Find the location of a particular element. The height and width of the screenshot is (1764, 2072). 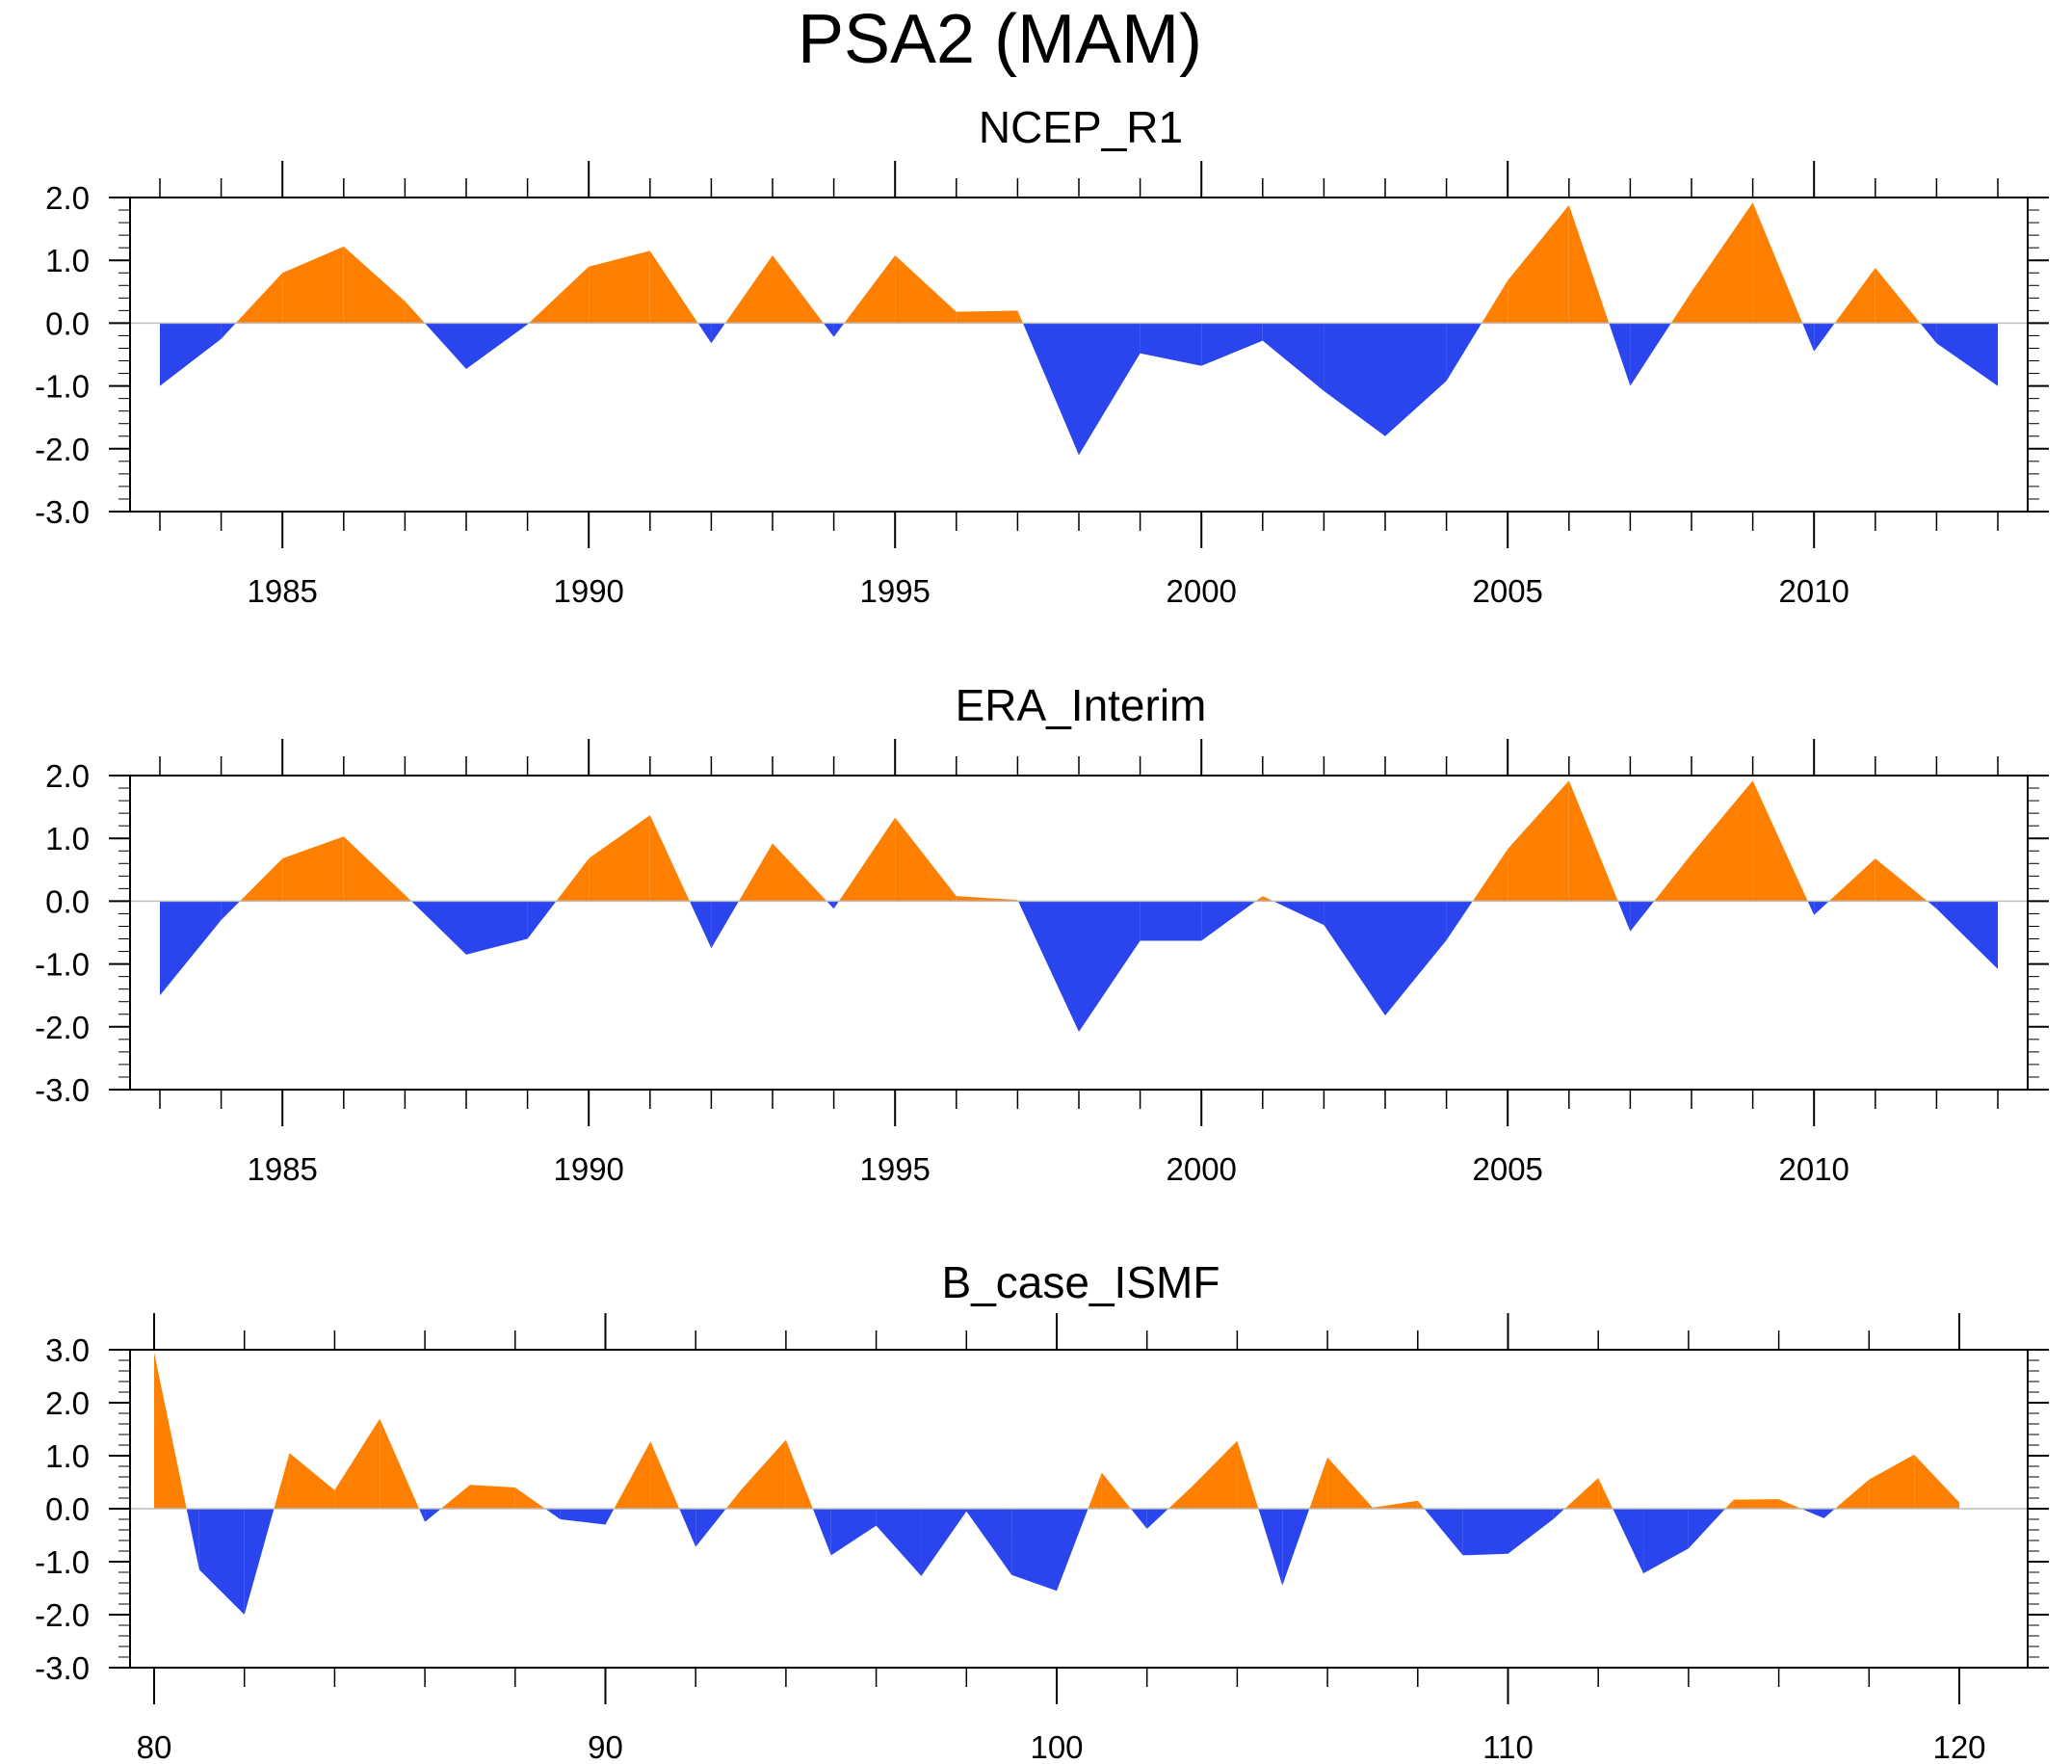

negative-area-1989-1990-a is located at coordinates (542, 920).